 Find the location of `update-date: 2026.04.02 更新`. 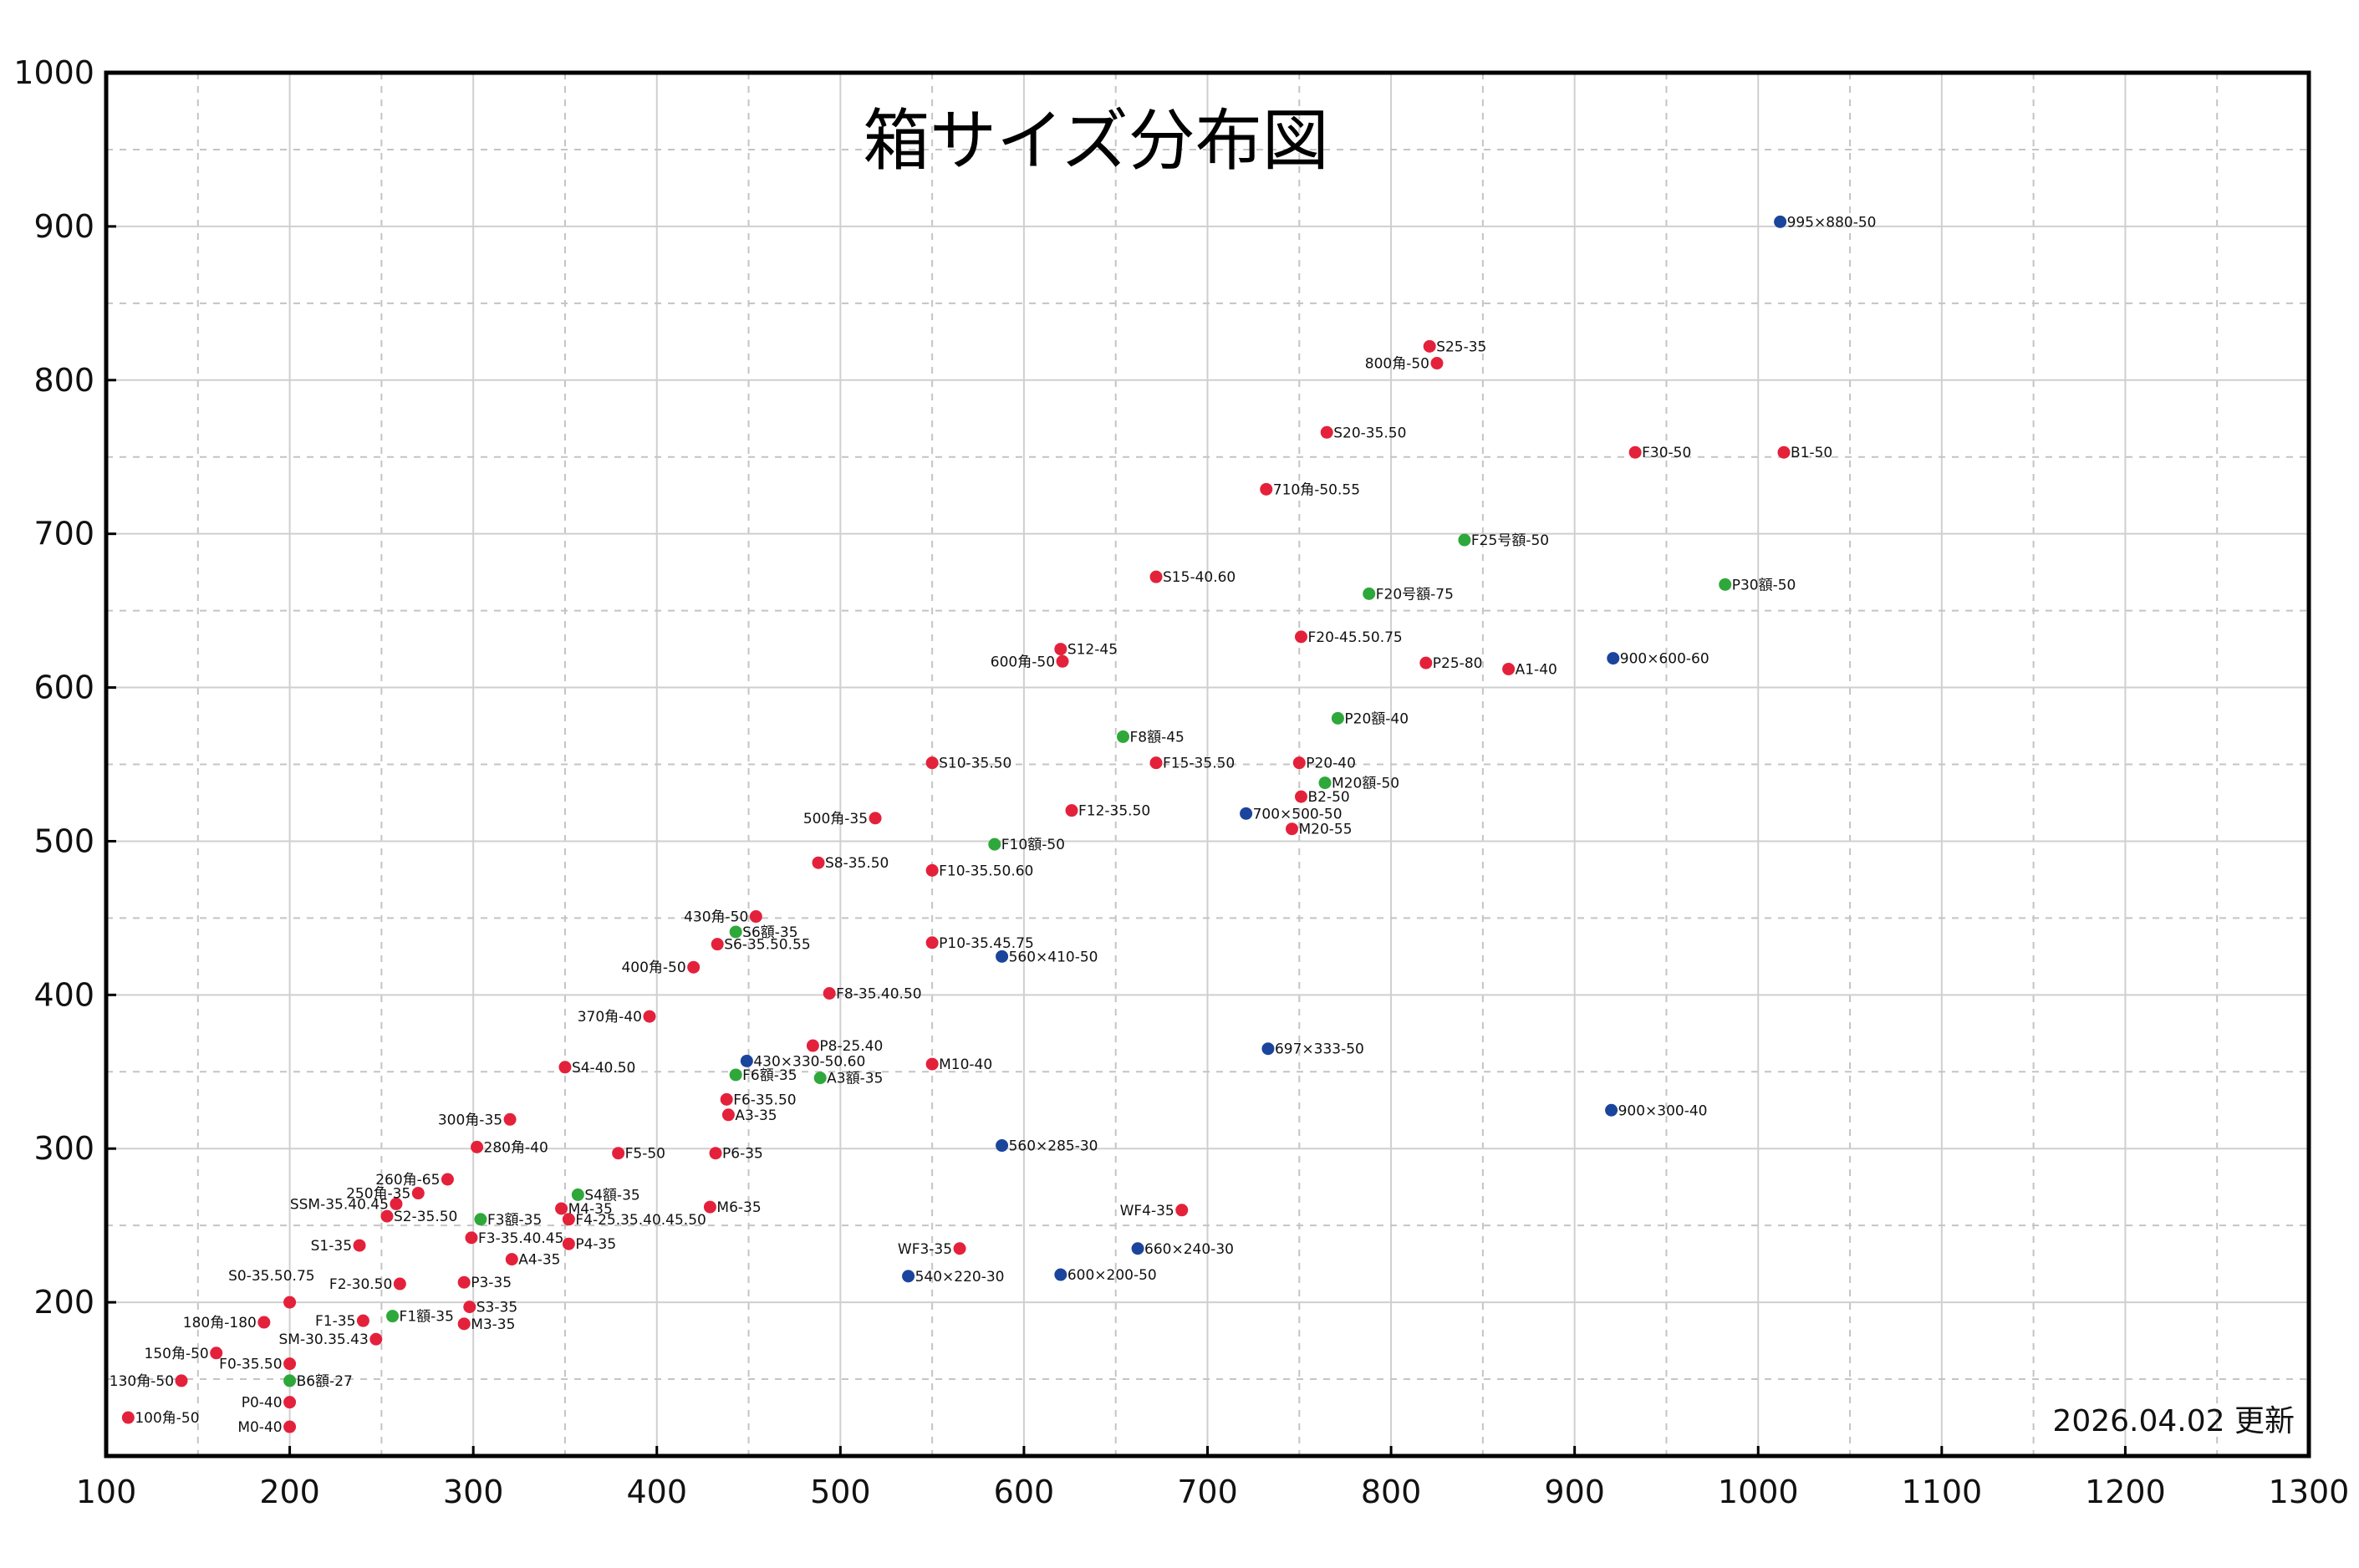

update-date: 2026.04.02 更新 is located at coordinates (2173, 1421).